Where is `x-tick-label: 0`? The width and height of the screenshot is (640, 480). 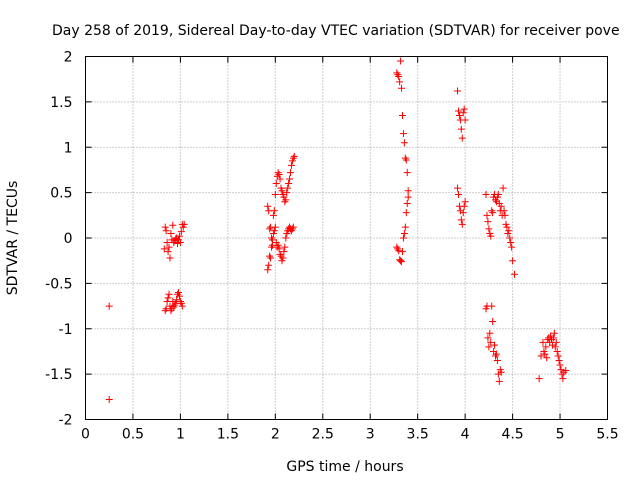
x-tick-label: 0 is located at coordinates (85, 435).